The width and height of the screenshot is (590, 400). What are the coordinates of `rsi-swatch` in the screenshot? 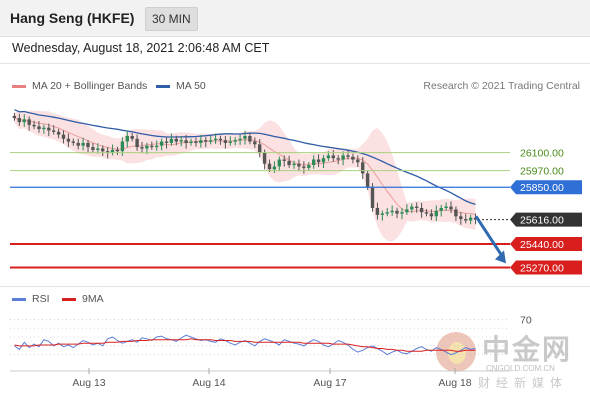 It's located at (19, 299).